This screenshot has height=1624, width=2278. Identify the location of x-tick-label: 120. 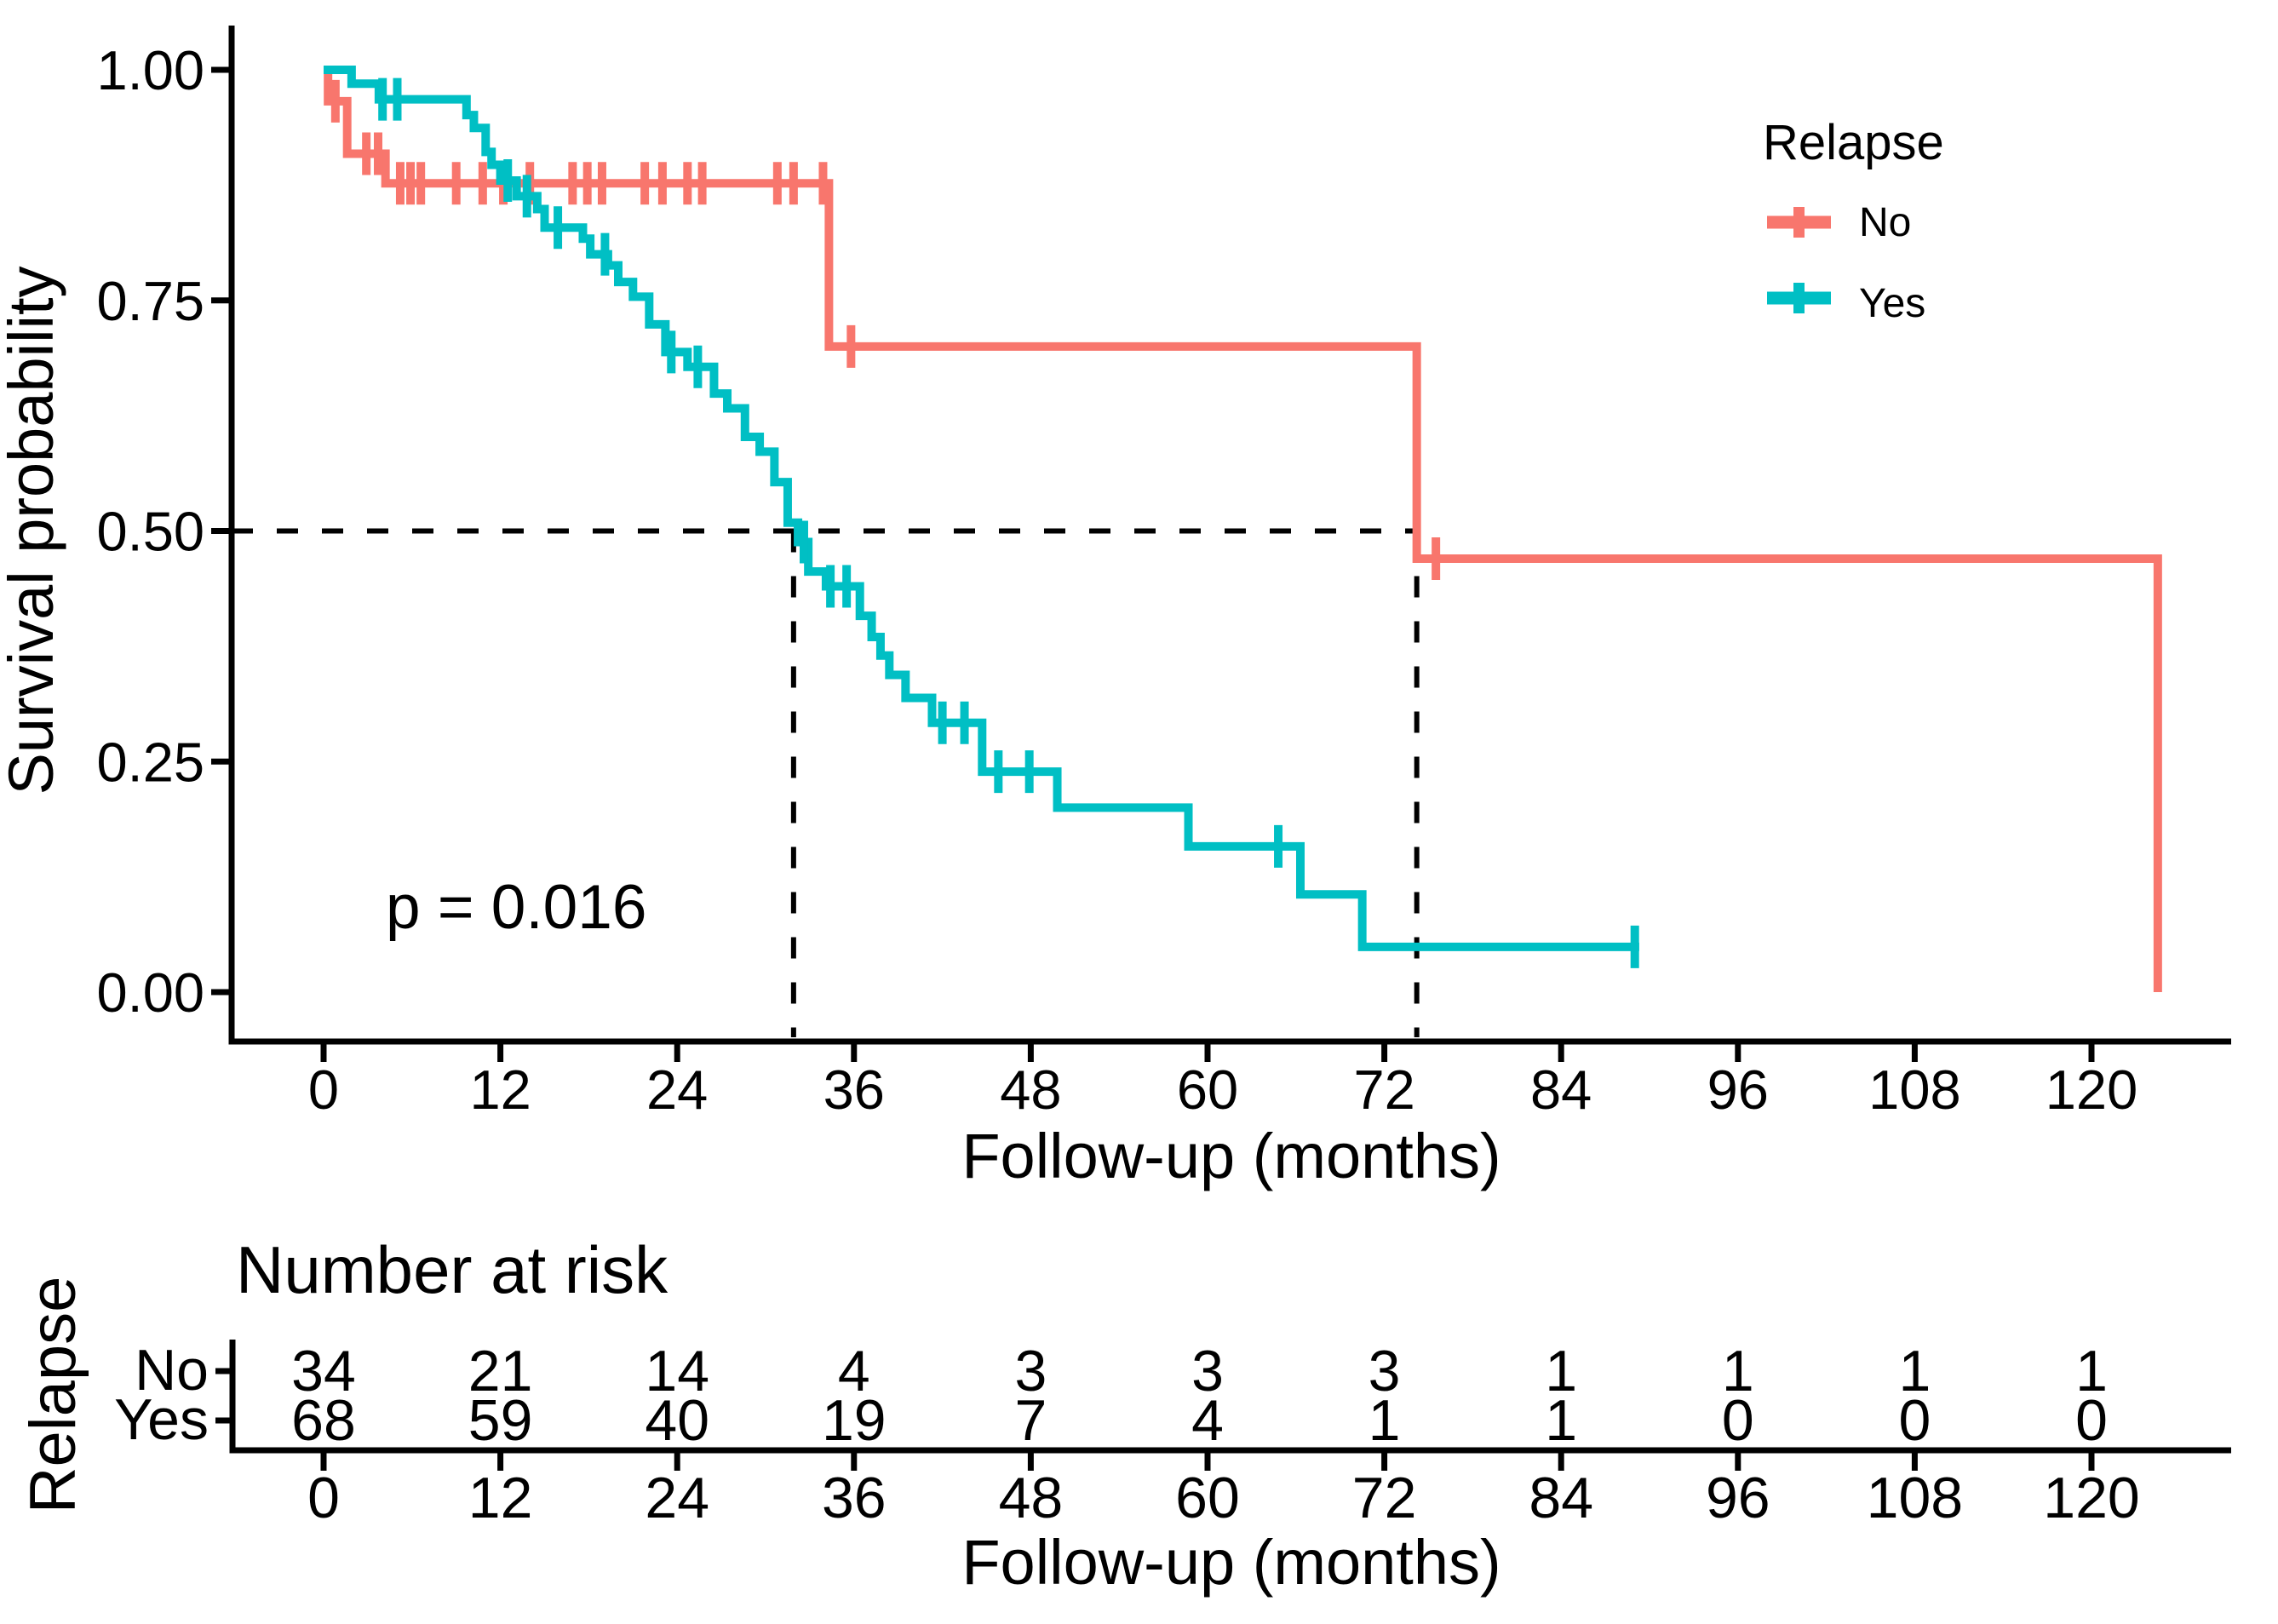
(2091, 1090).